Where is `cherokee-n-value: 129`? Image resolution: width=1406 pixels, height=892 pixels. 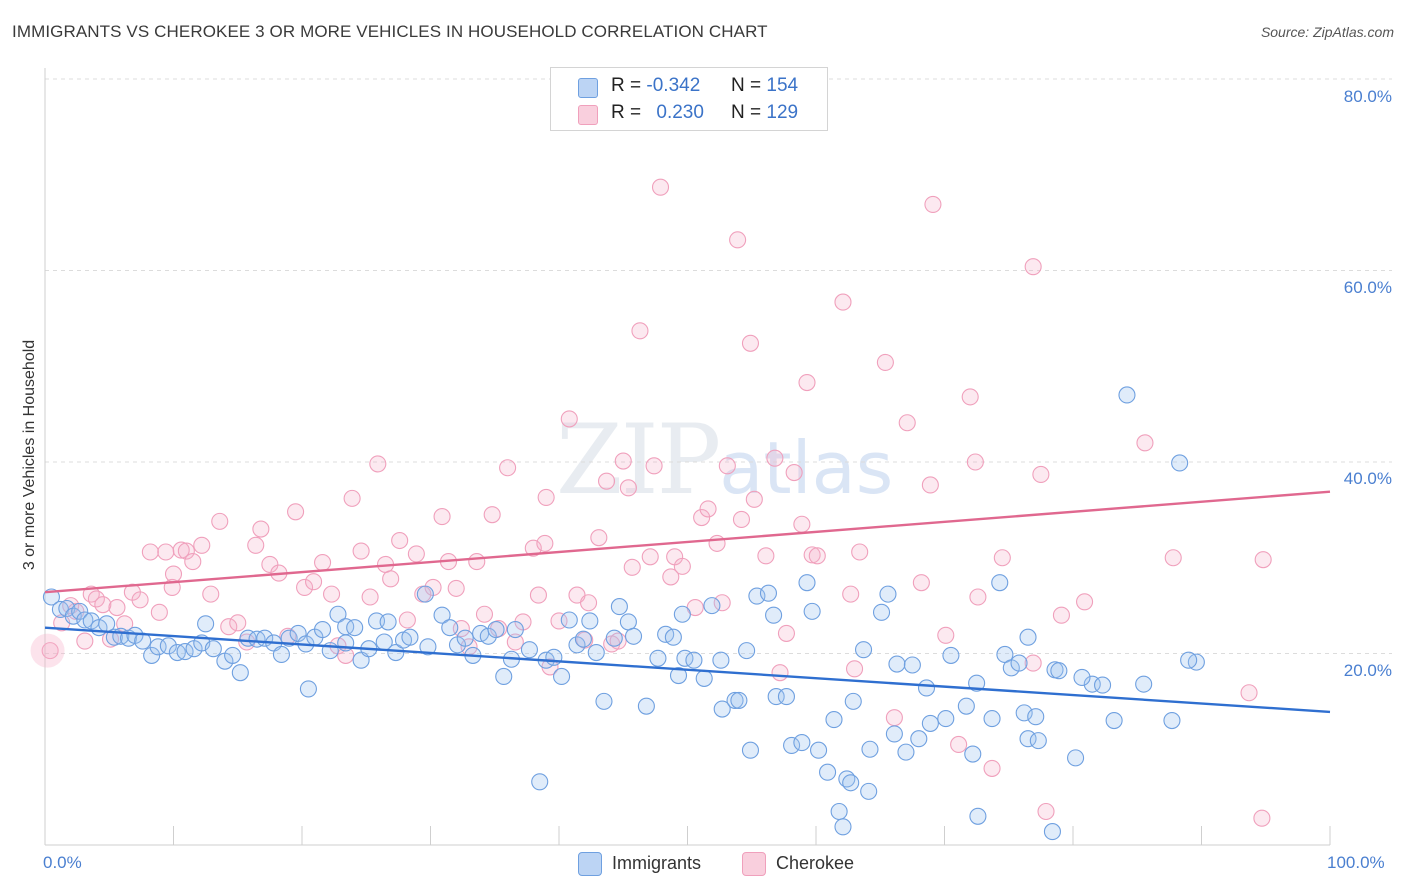 cherokee-n-value: 129 is located at coordinates (782, 112).